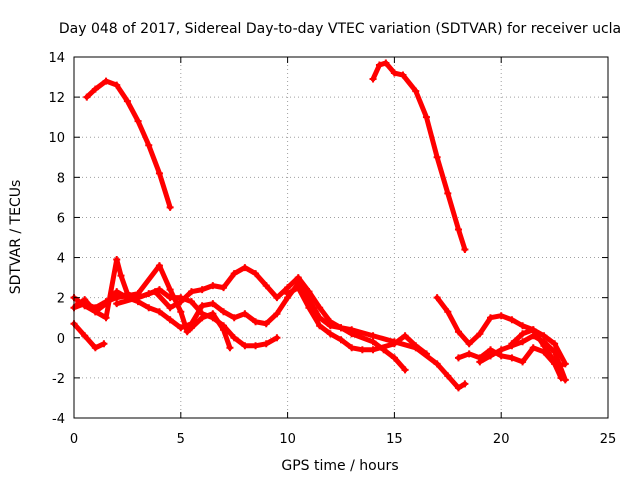 This screenshot has height=480, width=640. What do you see at coordinates (58, 379) in the screenshot?
I see `y-tick-label: -2` at bounding box center [58, 379].